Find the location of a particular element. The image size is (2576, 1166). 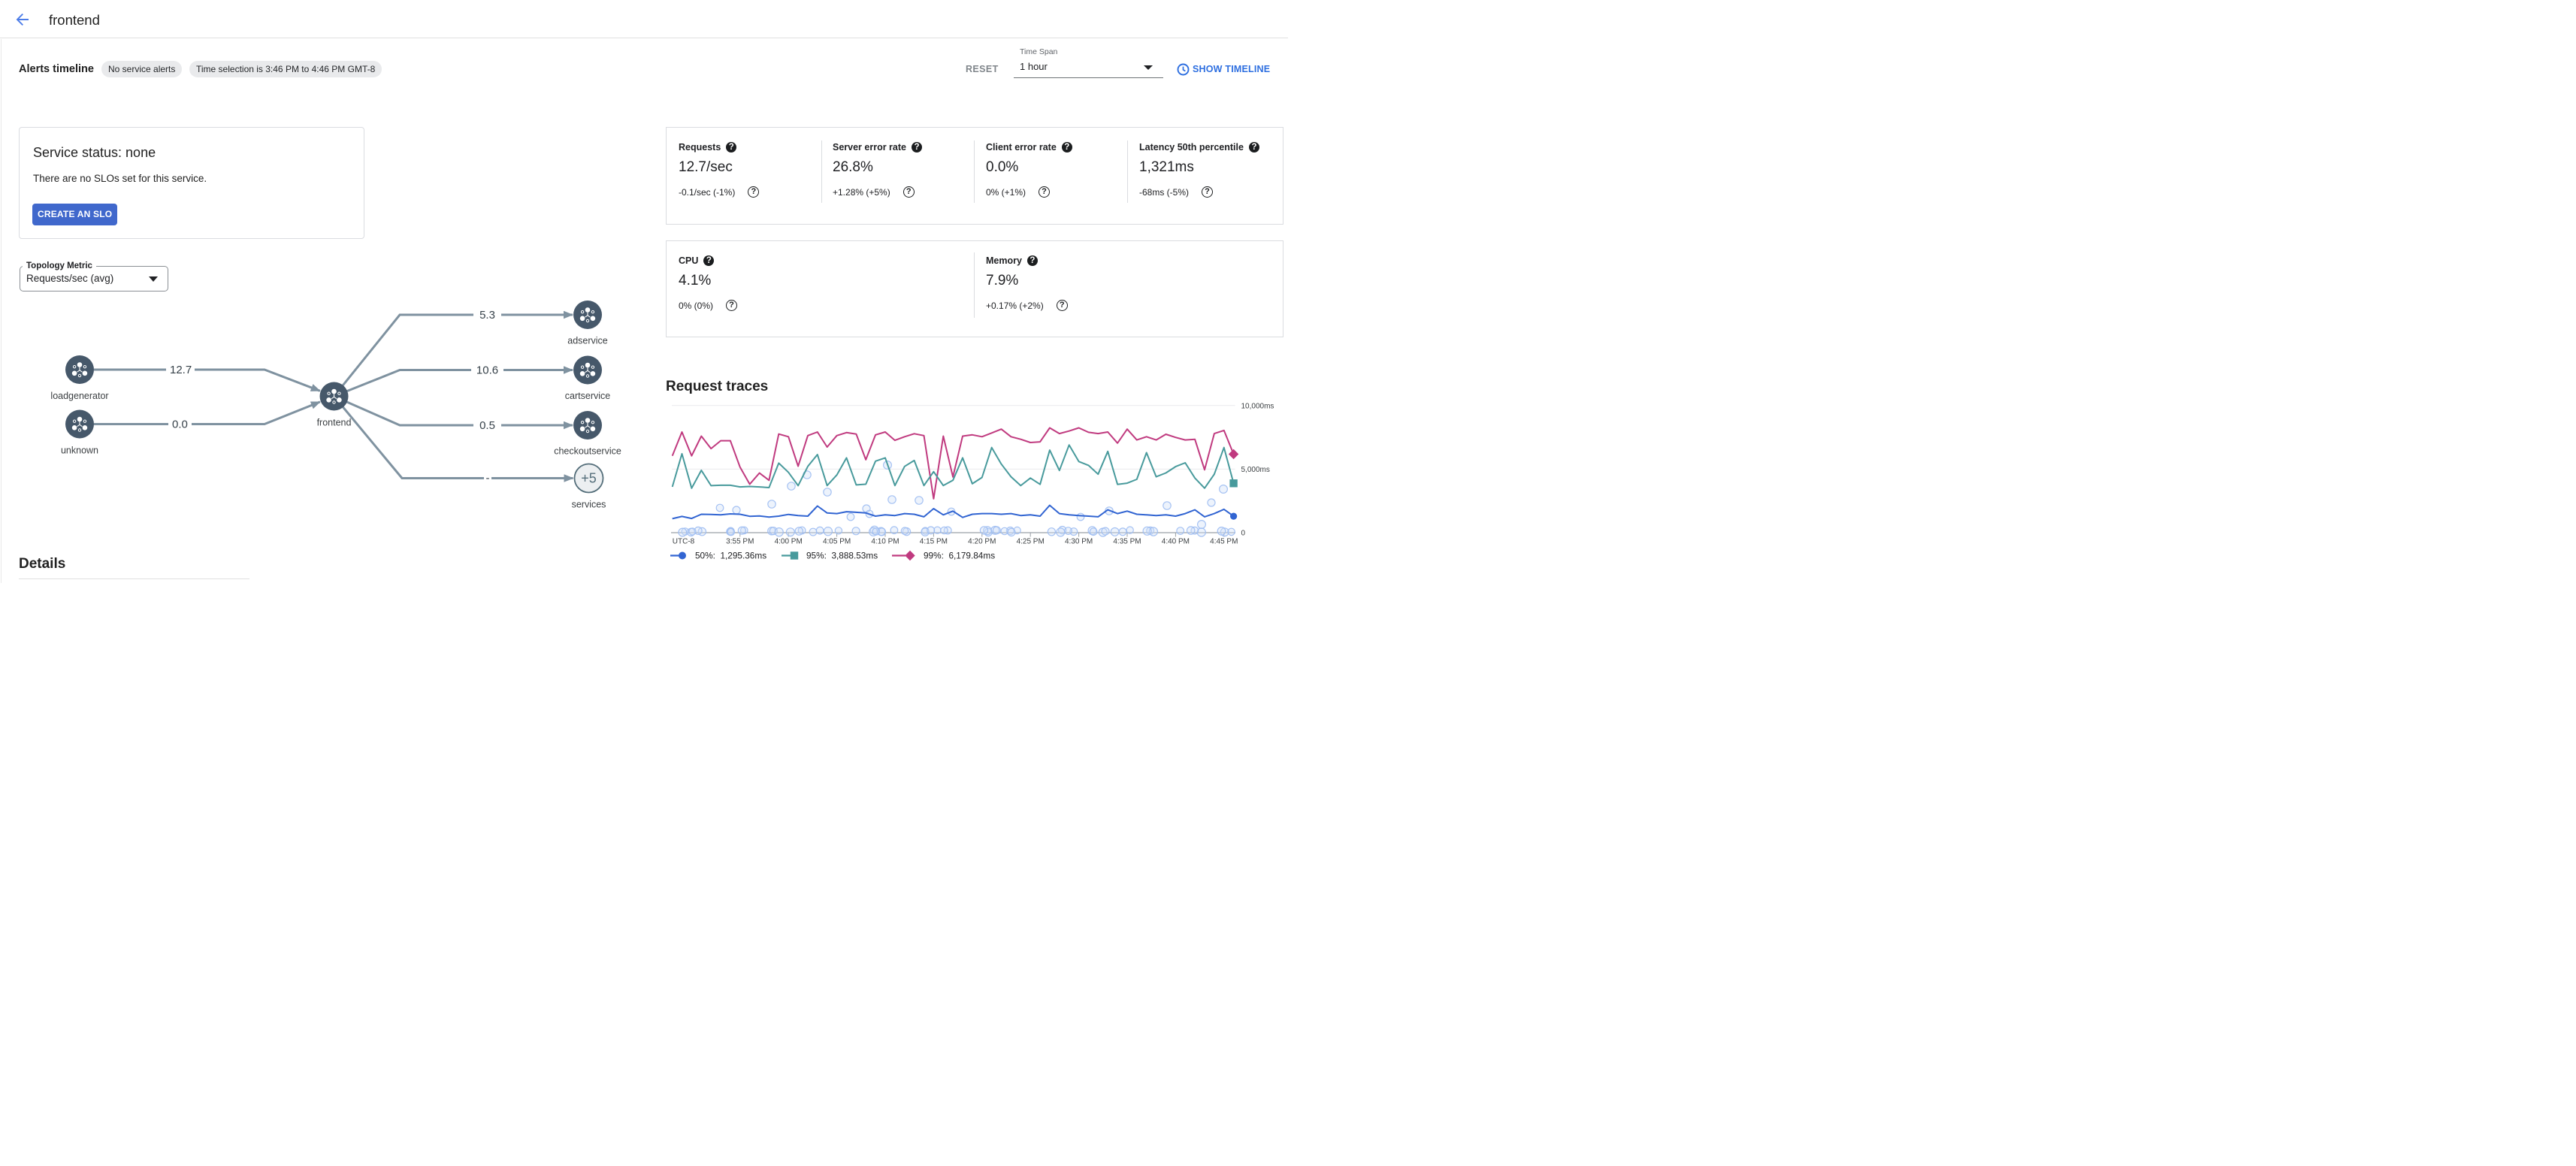

svg-text: 10.6 is located at coordinates (487, 371).